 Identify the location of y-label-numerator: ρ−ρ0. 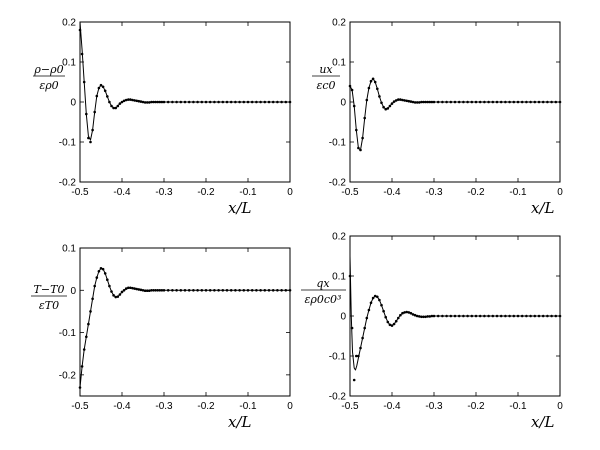
(48, 69).